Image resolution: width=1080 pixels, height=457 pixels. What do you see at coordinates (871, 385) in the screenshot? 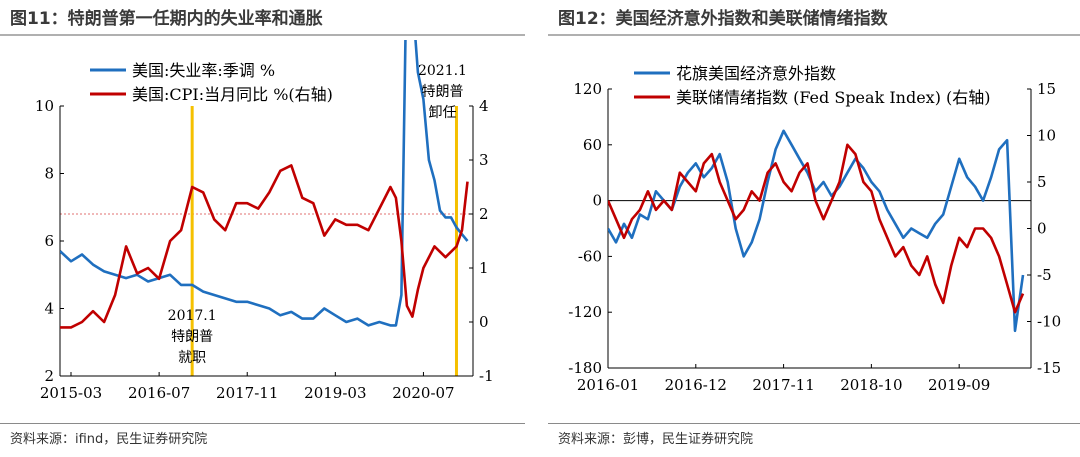
I see `x-tick-label: 2018-10` at bounding box center [871, 385].